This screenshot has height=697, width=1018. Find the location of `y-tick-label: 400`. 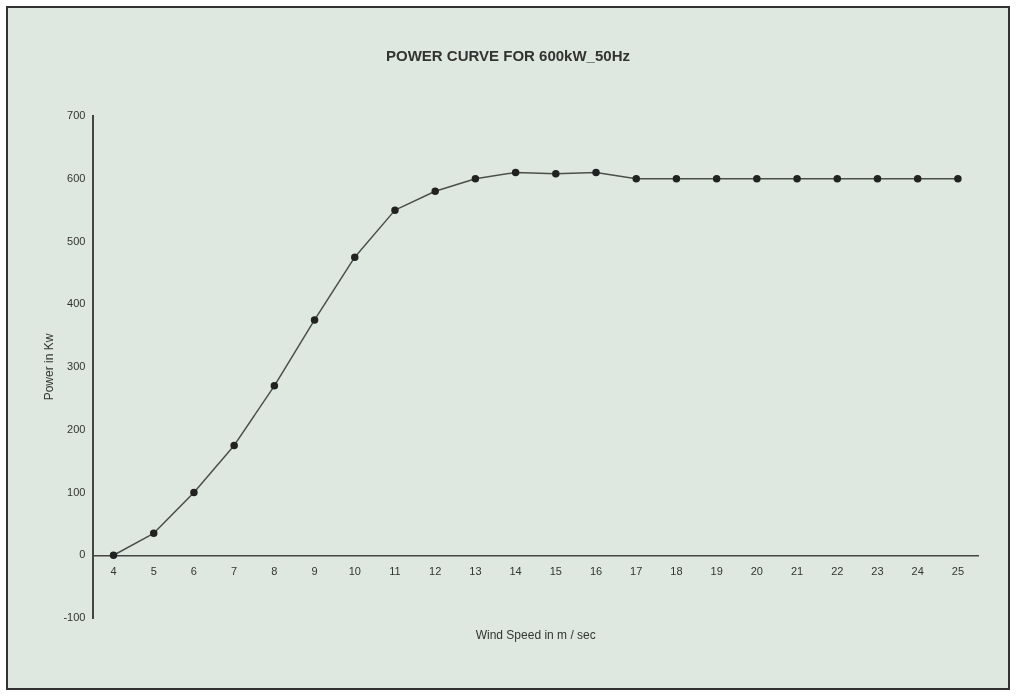

y-tick-label: 400 is located at coordinates (76, 303).